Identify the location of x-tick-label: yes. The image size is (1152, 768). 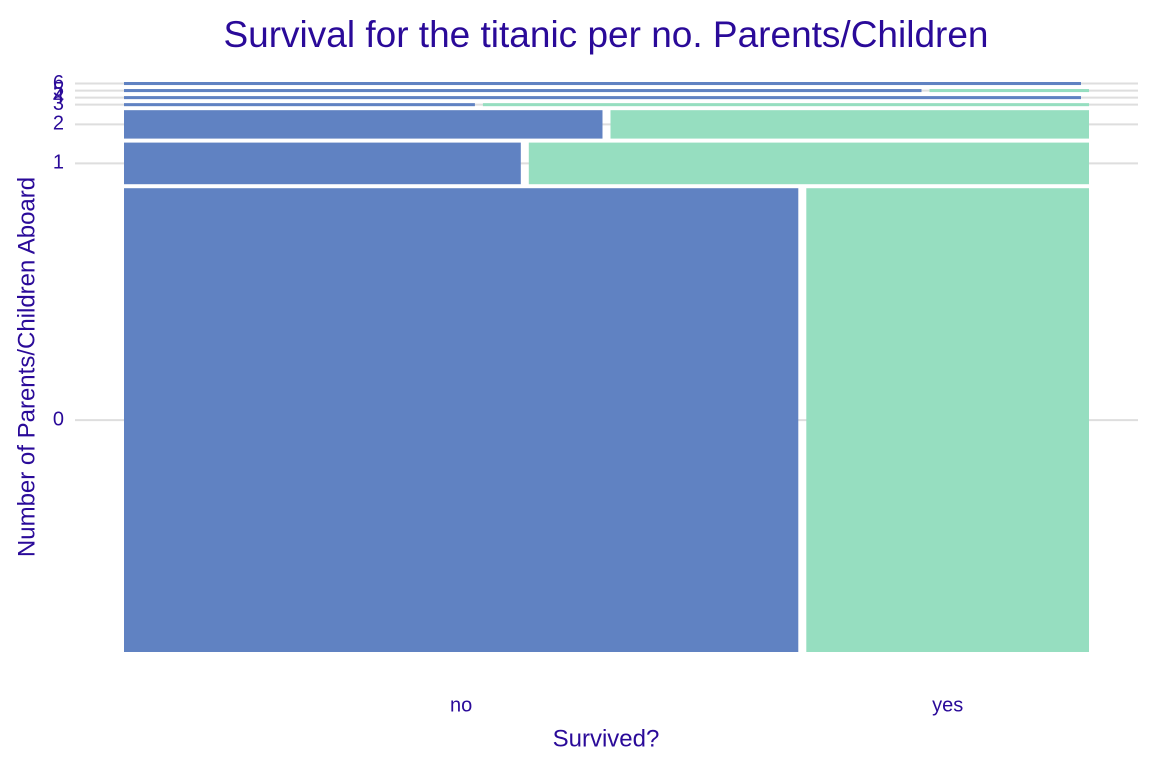
(947, 705).